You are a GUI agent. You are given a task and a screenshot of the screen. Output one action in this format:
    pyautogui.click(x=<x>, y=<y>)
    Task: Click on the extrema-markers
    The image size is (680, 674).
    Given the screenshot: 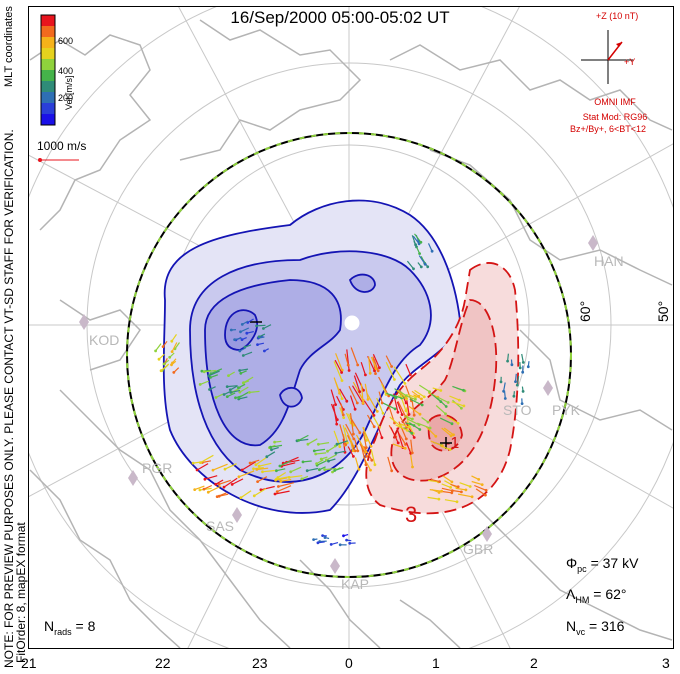 What is the action you would take?
    pyautogui.click(x=351, y=385)
    